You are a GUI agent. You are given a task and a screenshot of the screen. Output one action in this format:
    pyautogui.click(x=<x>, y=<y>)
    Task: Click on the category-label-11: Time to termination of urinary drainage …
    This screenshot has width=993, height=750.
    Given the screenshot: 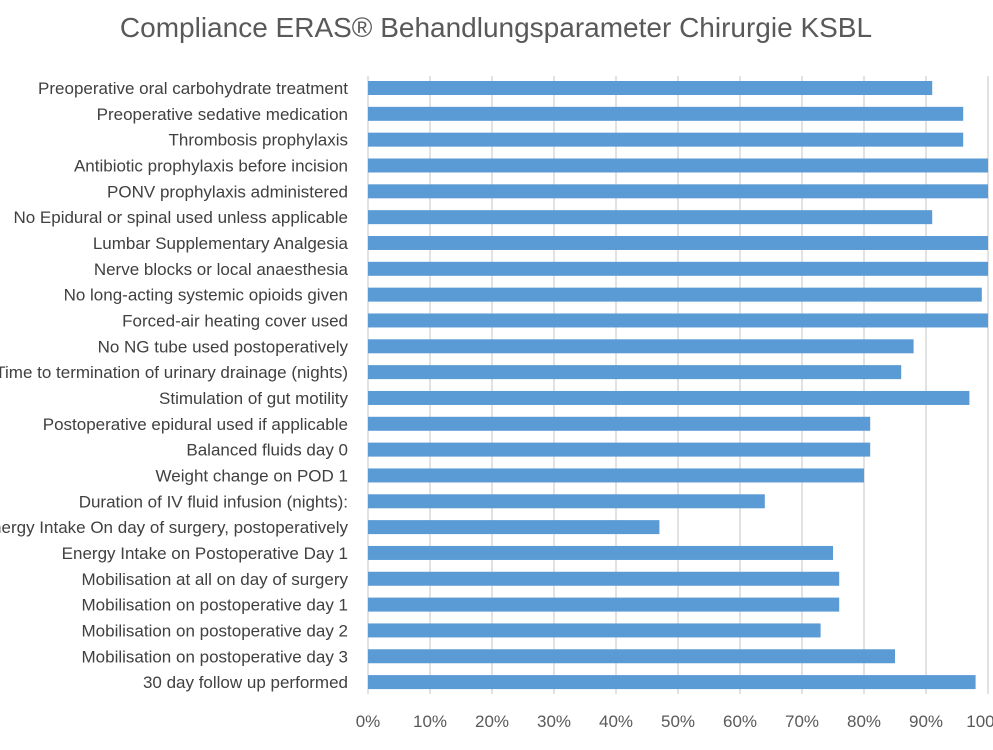 What is the action you would take?
    pyautogui.click(x=174, y=372)
    